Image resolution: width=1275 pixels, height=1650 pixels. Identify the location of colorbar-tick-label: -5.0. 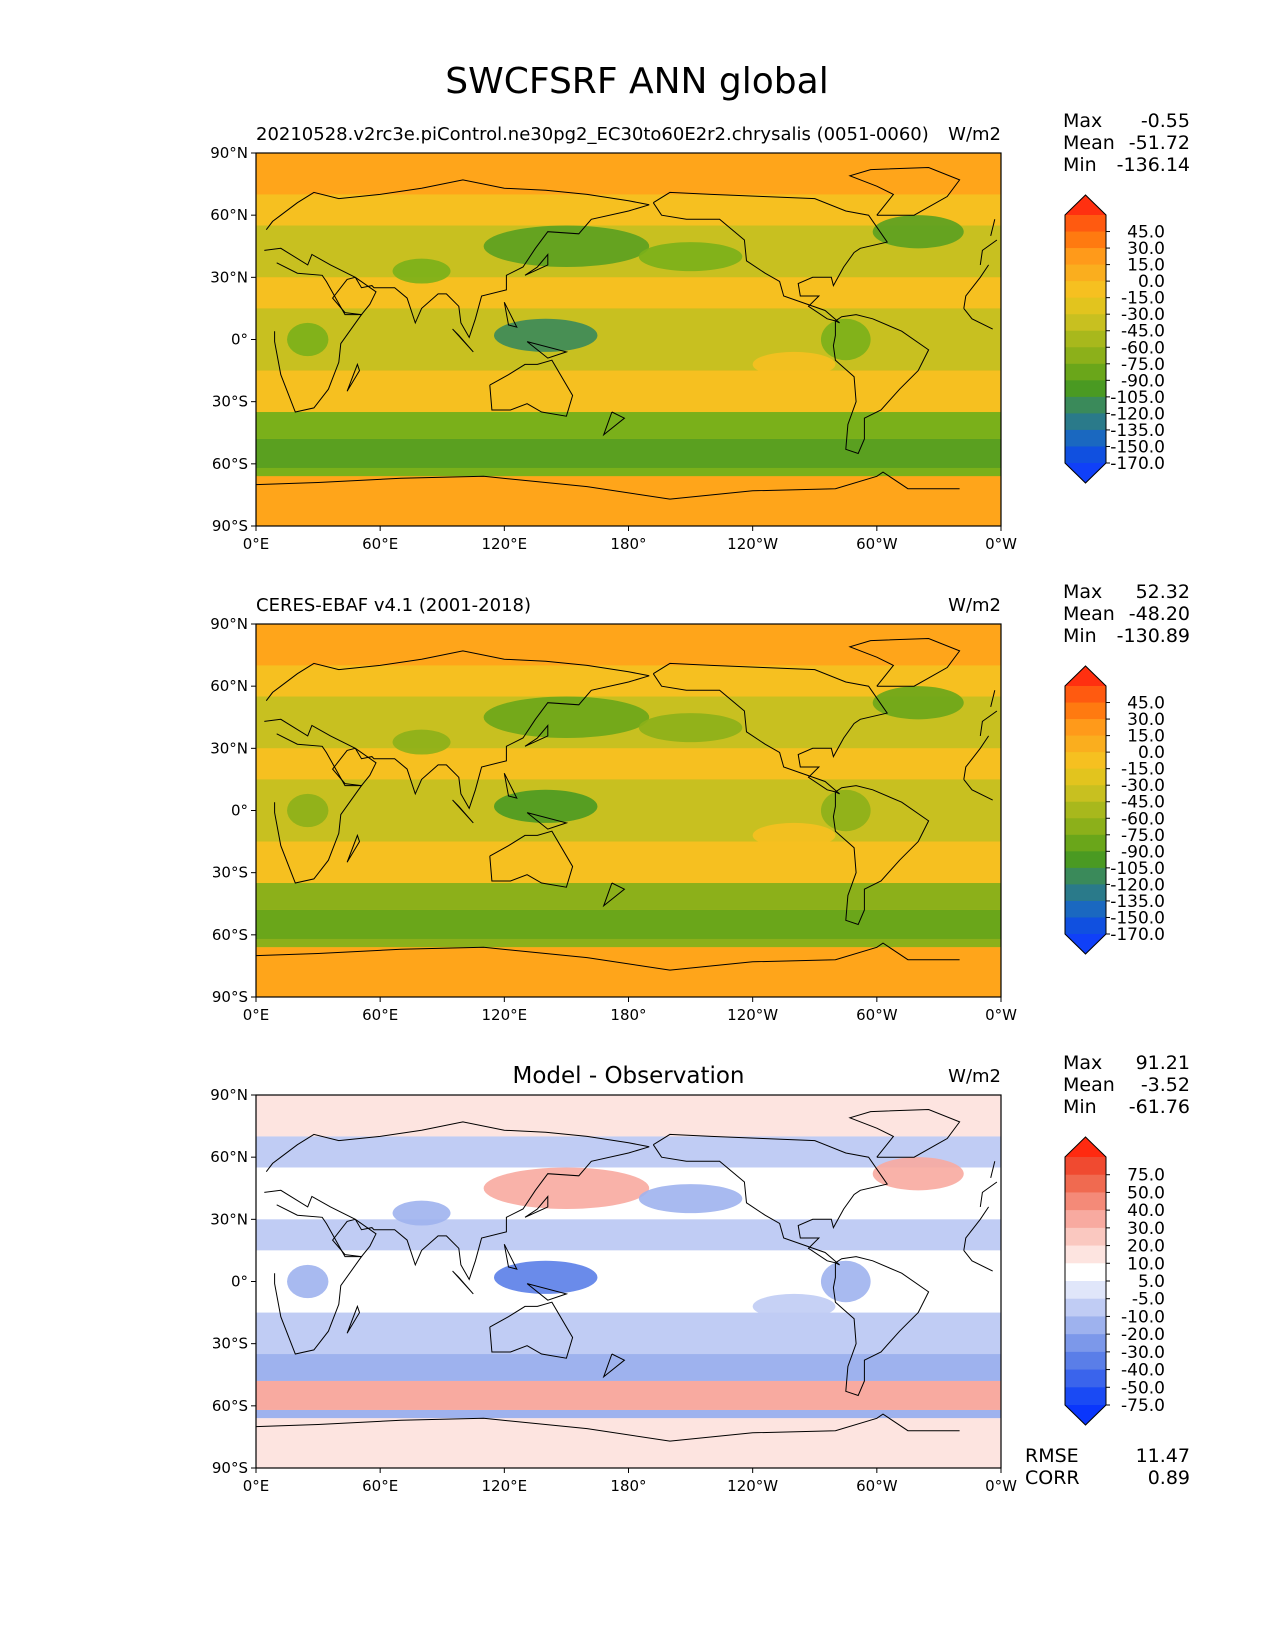
(1148, 1300).